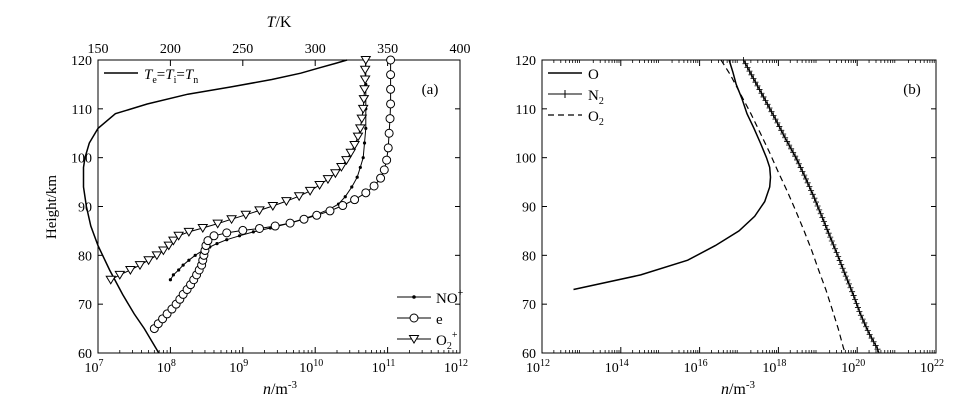 Image resolution: width=970 pixels, height=403 pixels. I want to click on x-axis-title-n: n, so click(267, 389).